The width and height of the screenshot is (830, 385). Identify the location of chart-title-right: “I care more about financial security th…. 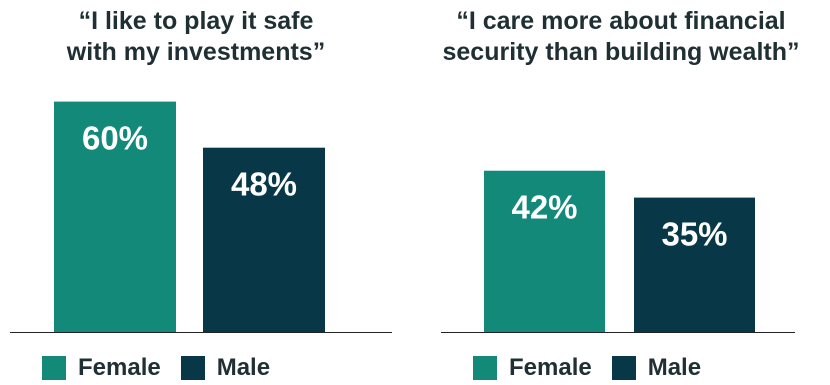
(621, 36).